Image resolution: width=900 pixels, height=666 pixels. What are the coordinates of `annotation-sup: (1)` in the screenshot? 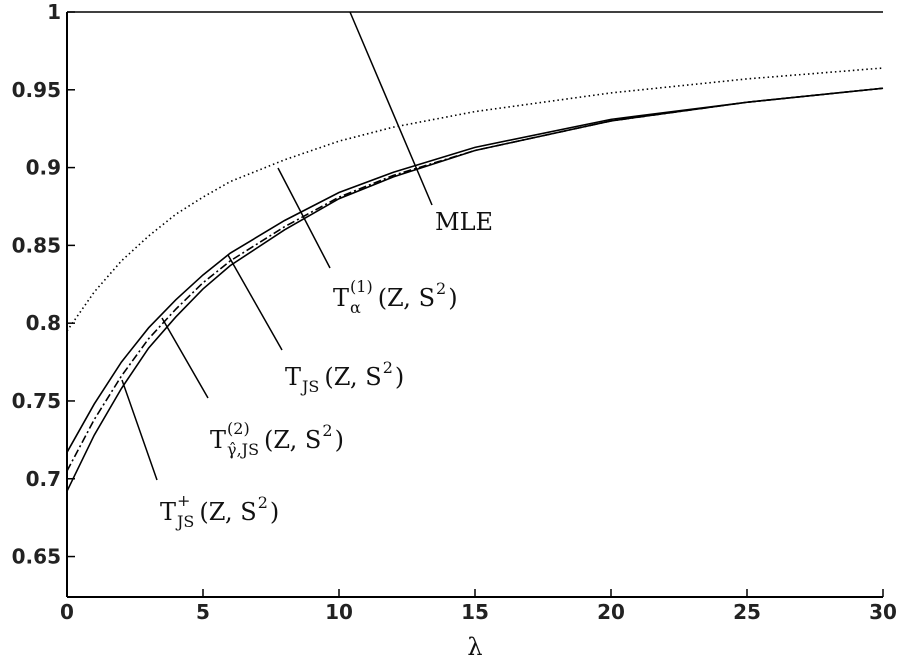 It's located at (361, 286).